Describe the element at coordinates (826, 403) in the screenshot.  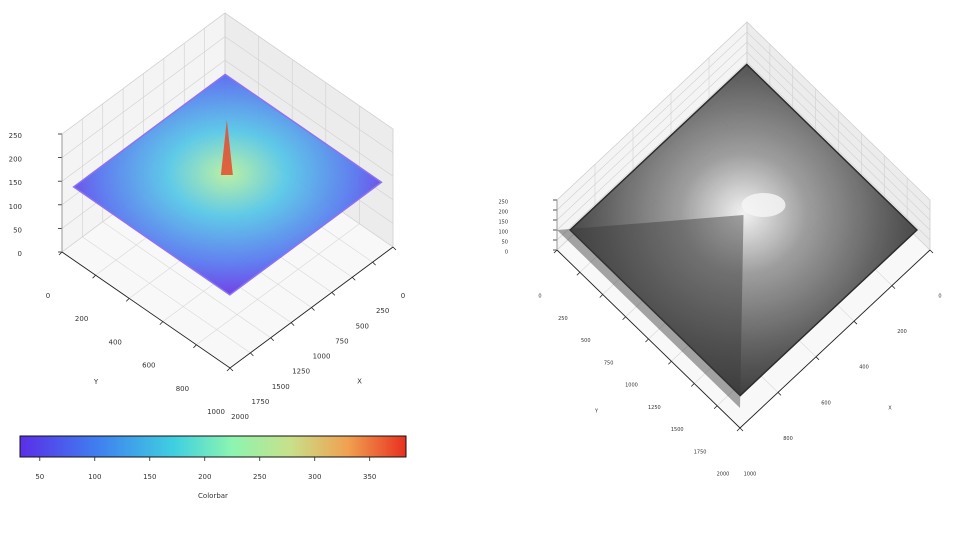
I see `x-tick-label: 600` at that location.